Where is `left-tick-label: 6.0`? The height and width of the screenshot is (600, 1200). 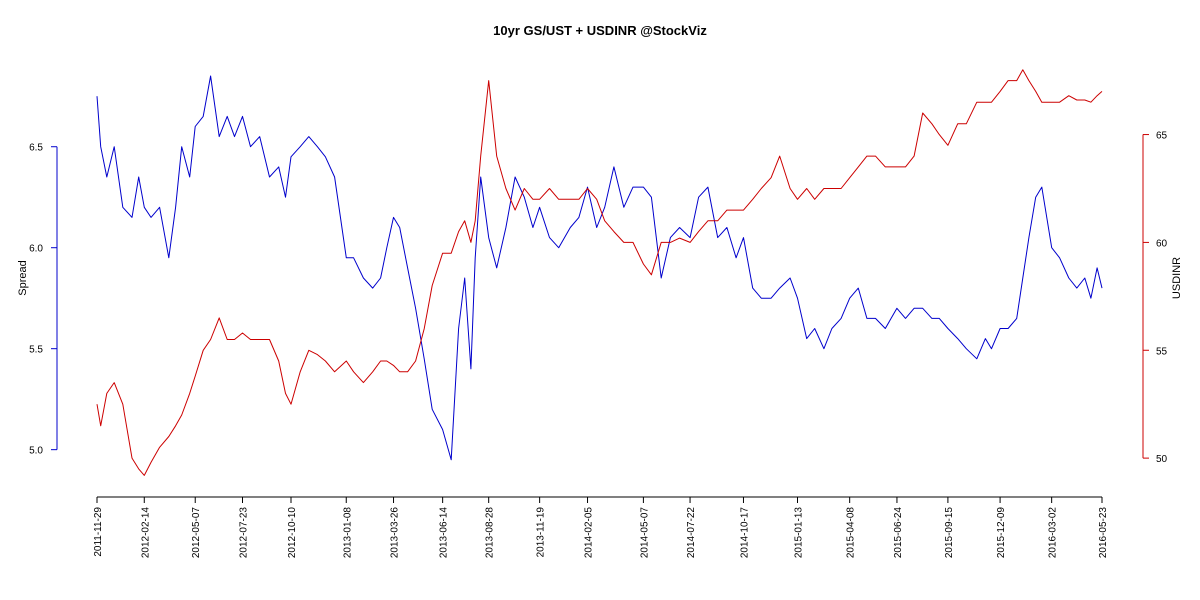
left-tick-label: 6.0 is located at coordinates (36, 249).